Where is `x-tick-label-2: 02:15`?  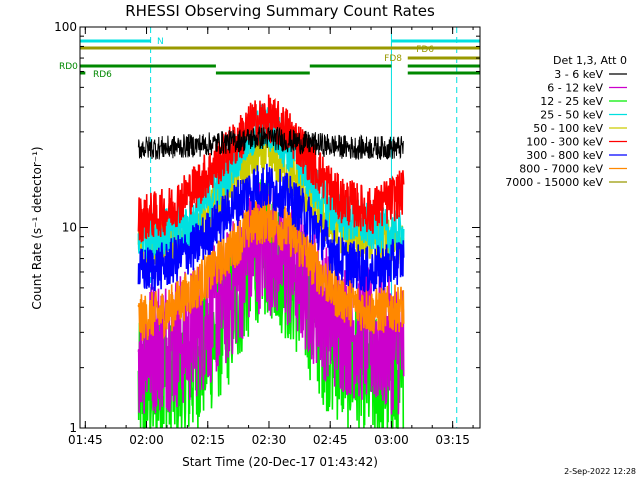 x-tick-label-2: 02:15 is located at coordinates (207, 440).